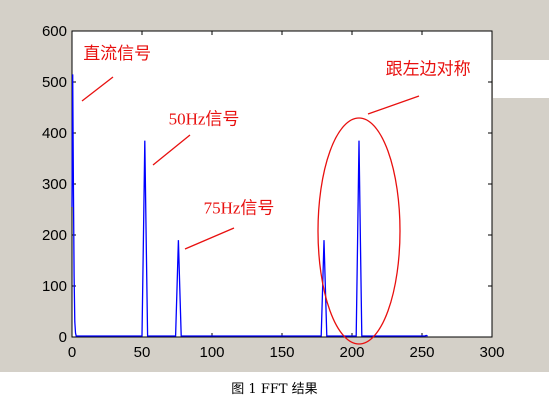  Describe the element at coordinates (54, 184) in the screenshot. I see `y-tick-label: 300` at that location.